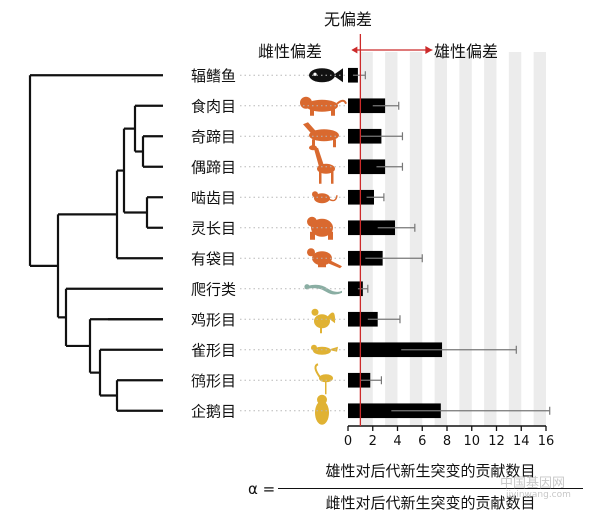  What do you see at coordinates (338, 75) in the screenshot?
I see `fish-icon-shape` at bounding box center [338, 75].